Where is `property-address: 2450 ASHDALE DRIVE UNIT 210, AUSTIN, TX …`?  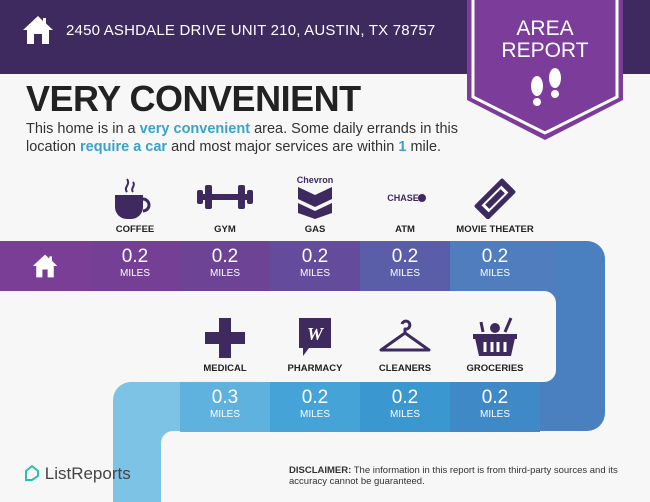 property-address: 2450 ASHDALE DRIVE UNIT 210, AUSTIN, TX … is located at coordinates (251, 30).